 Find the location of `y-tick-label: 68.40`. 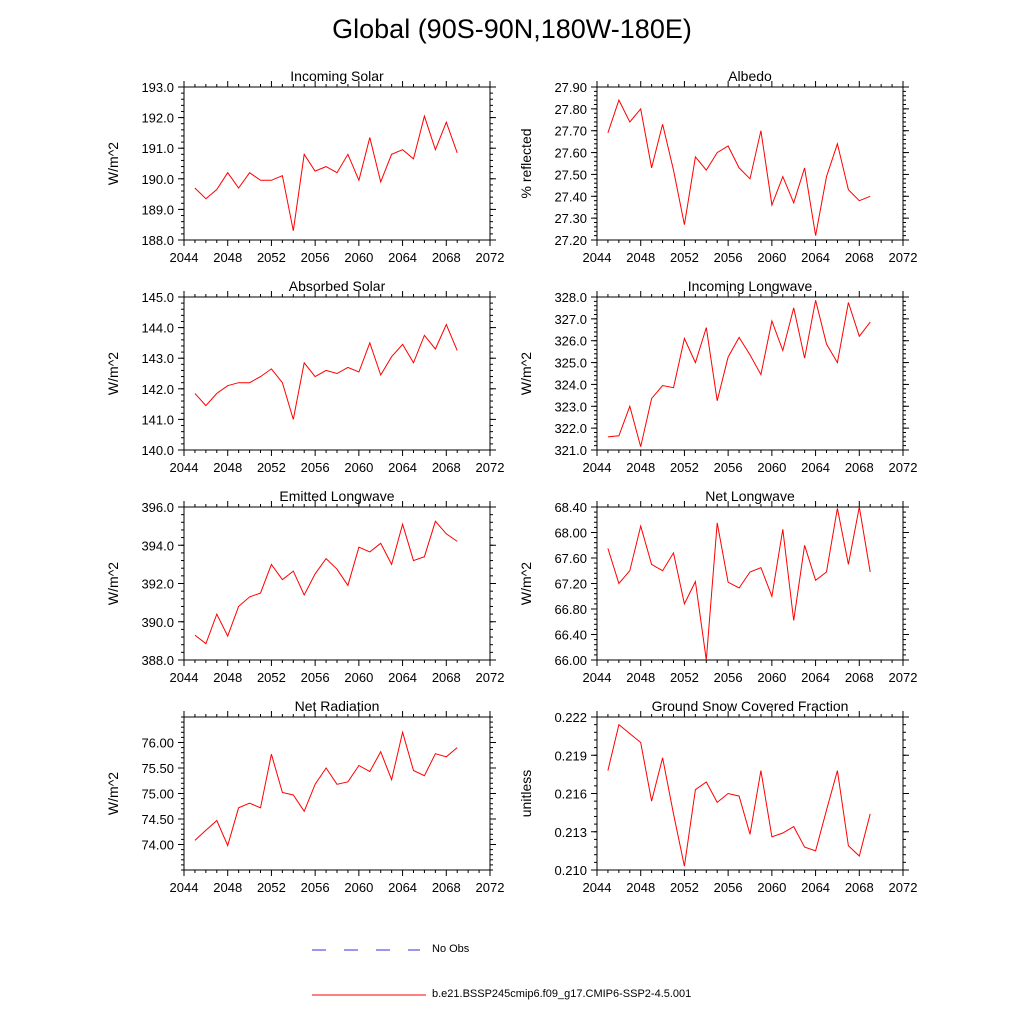

y-tick-label: 68.40 is located at coordinates (570, 507).